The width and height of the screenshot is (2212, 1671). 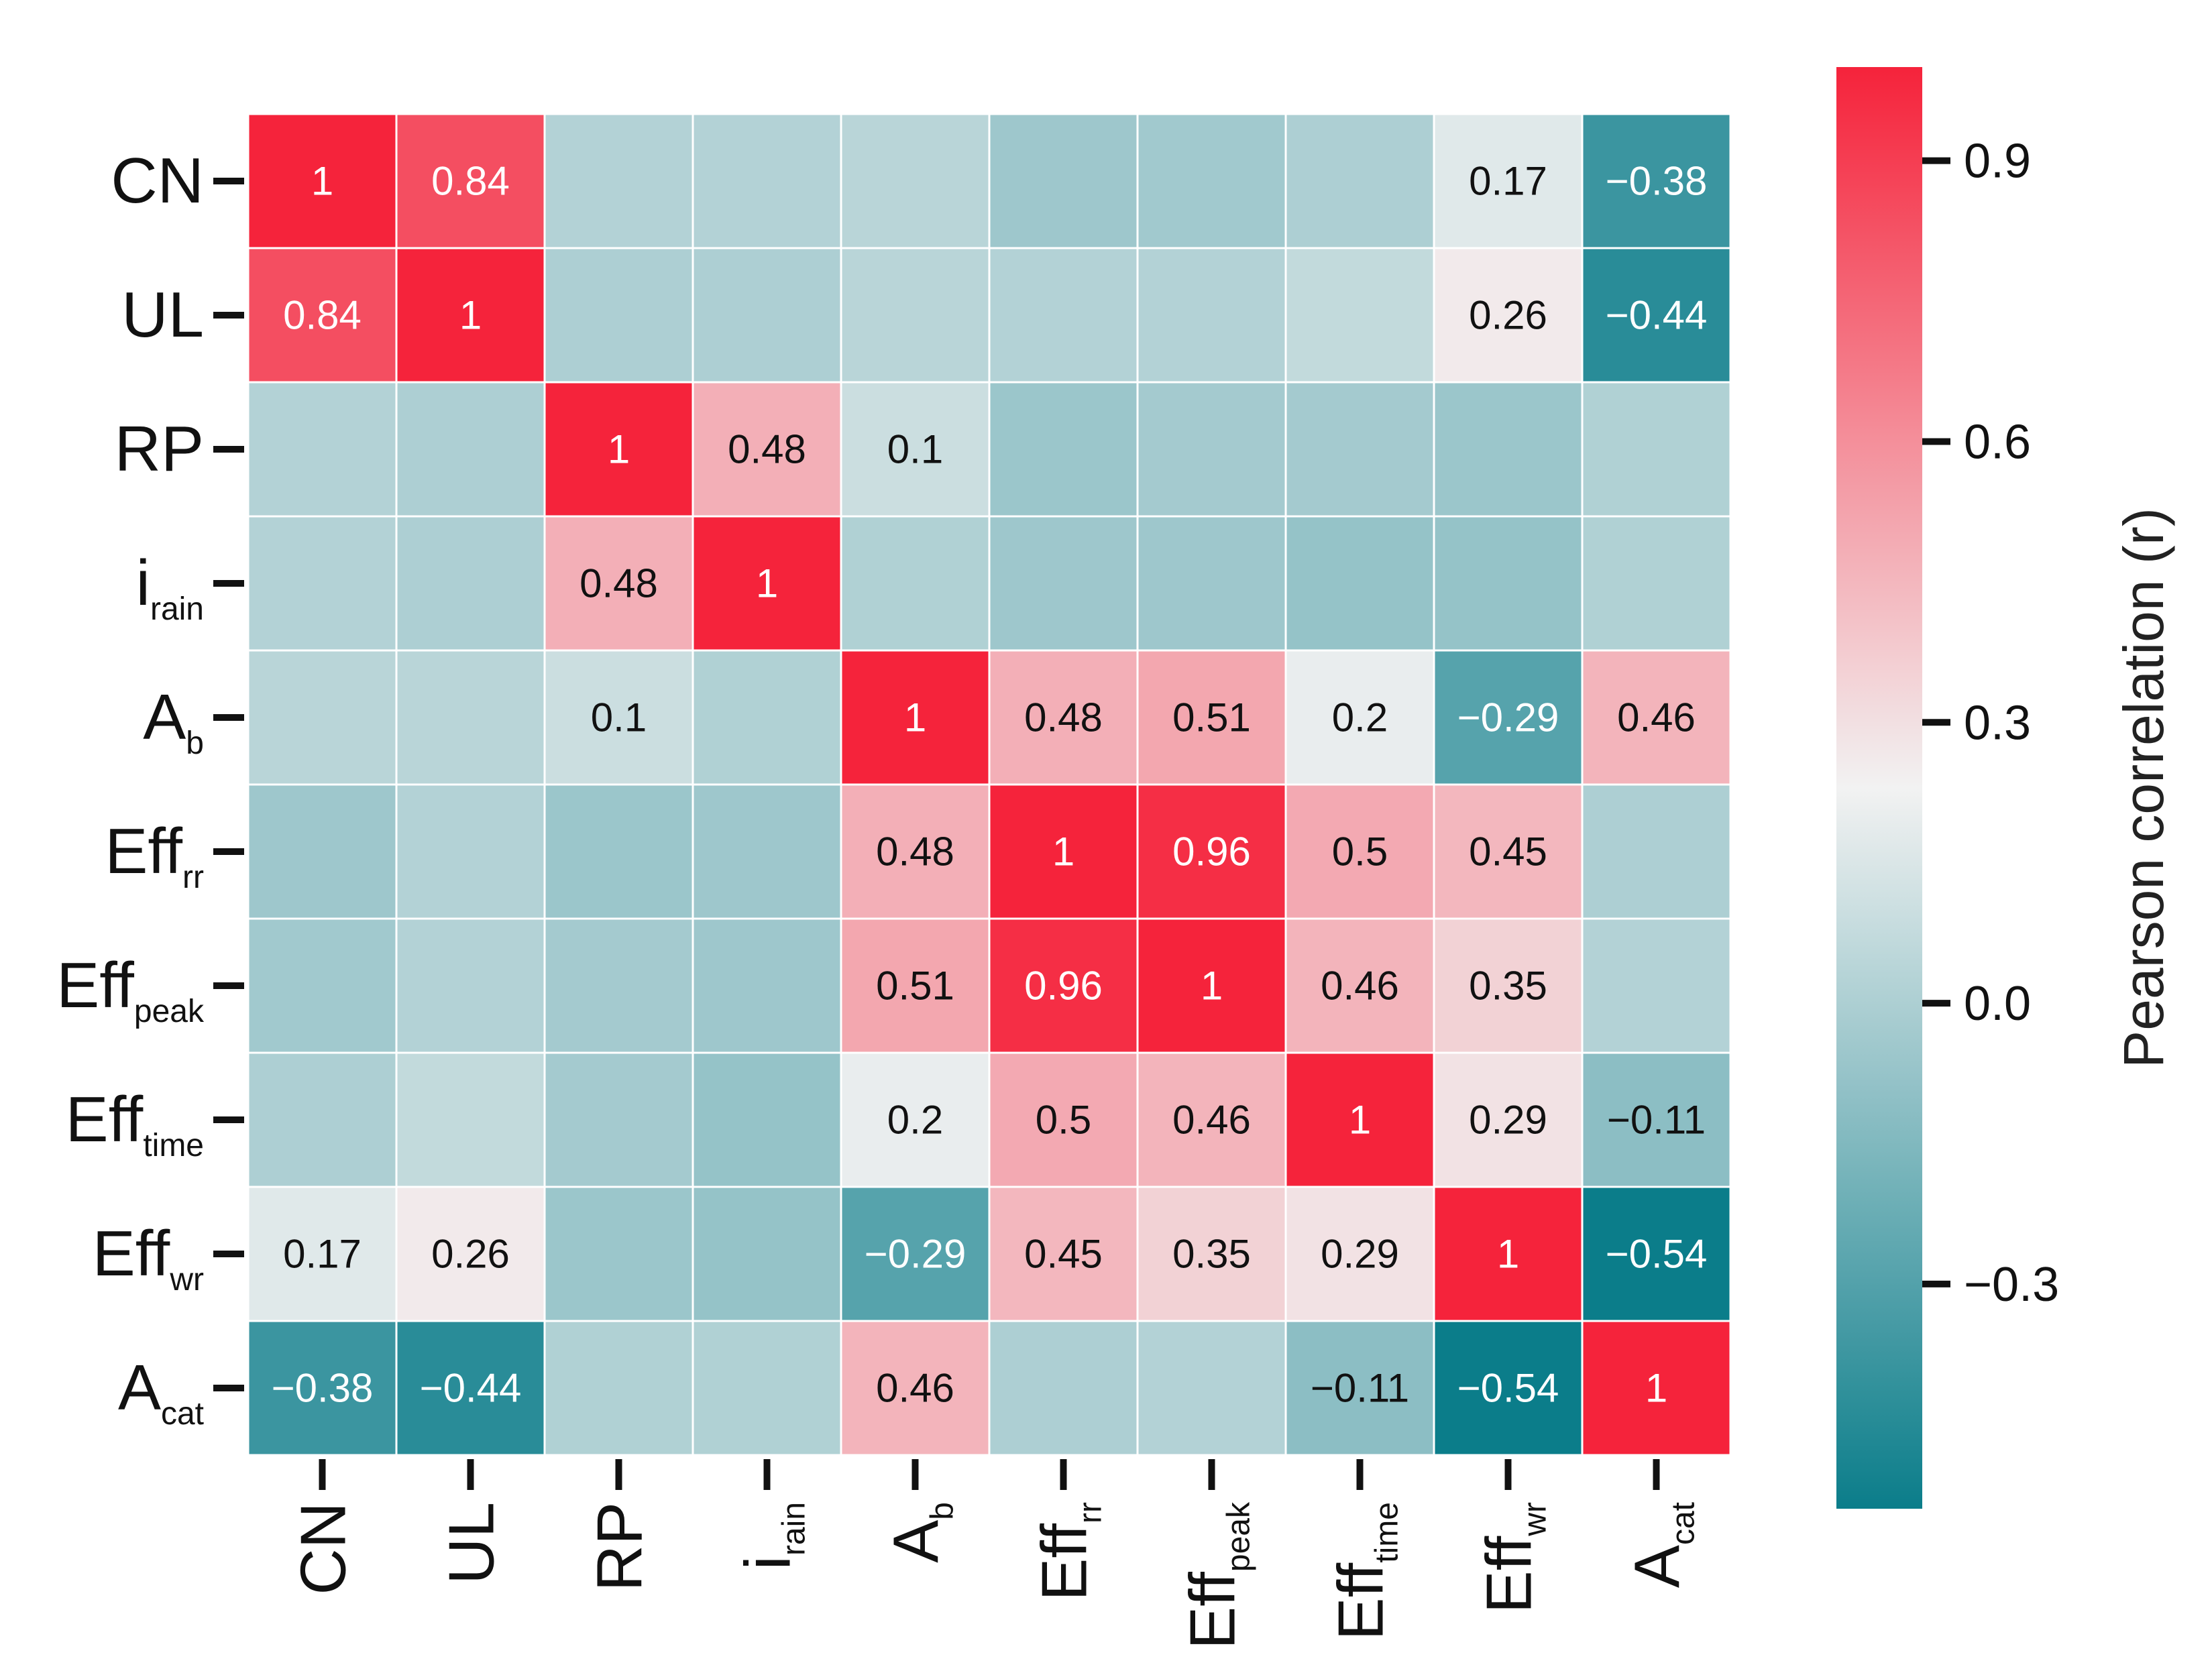 I want to click on cell-annotation: −0.11, so click(x=1360, y=1388).